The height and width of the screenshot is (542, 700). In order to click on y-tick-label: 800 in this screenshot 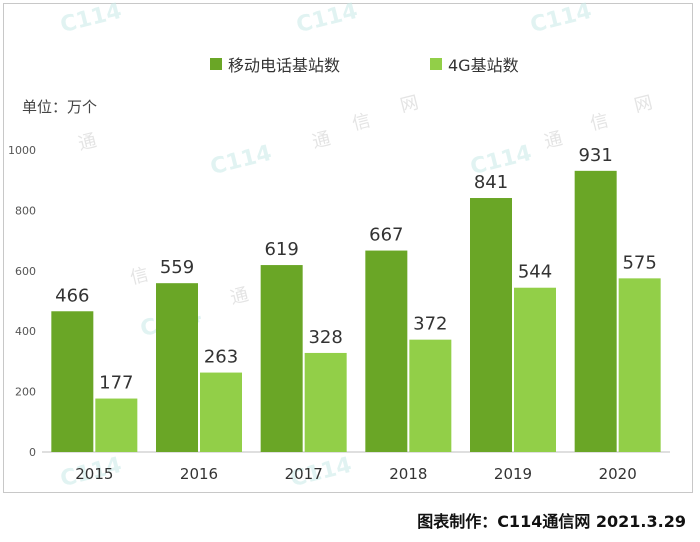, I will do `click(25, 210)`.